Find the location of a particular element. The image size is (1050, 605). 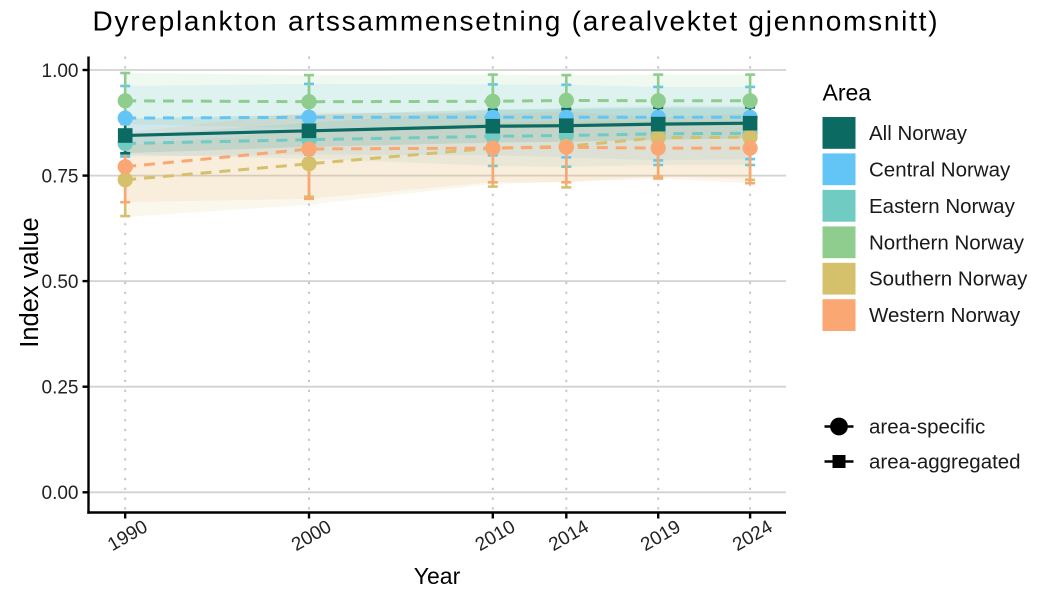

svg-text: area-specific is located at coordinates (927, 427).